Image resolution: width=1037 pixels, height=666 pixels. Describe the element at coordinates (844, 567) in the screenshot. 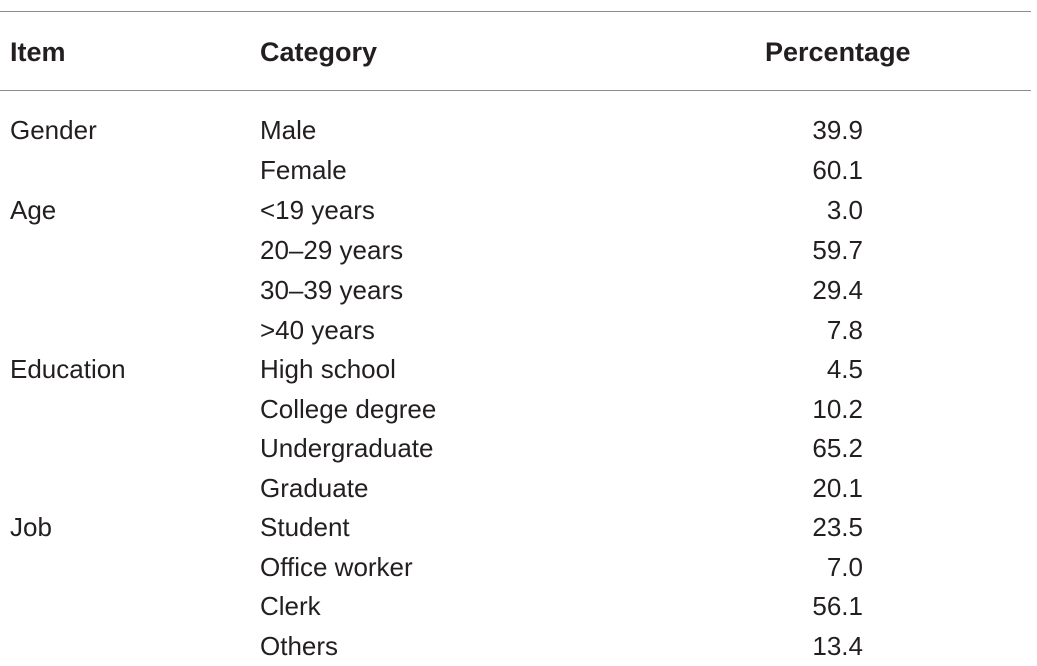

I see `percentage-cell: 7.0` at that location.